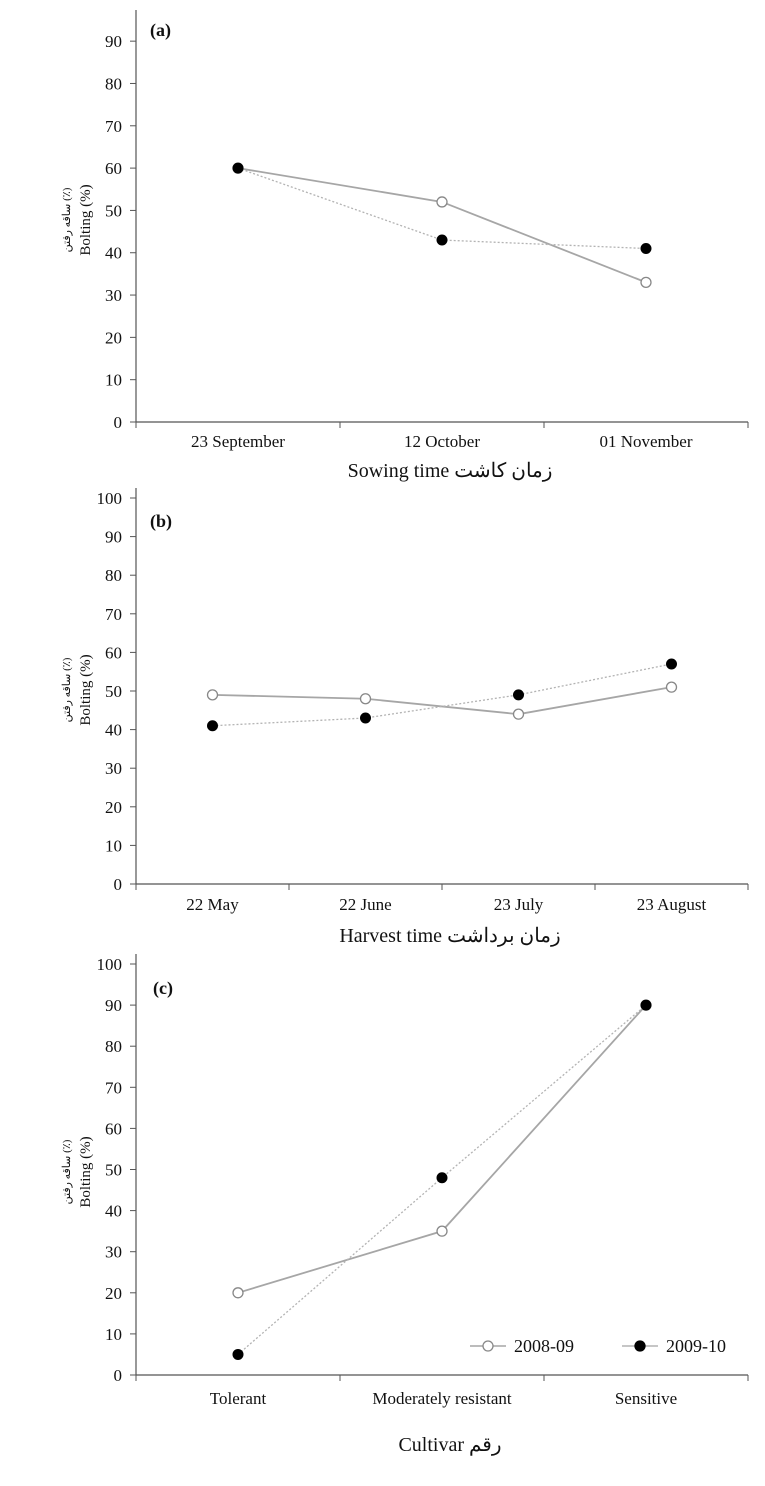 The height and width of the screenshot is (1486, 765). Describe the element at coordinates (365, 904) in the screenshot. I see `x-tick-label: 22 June` at that location.